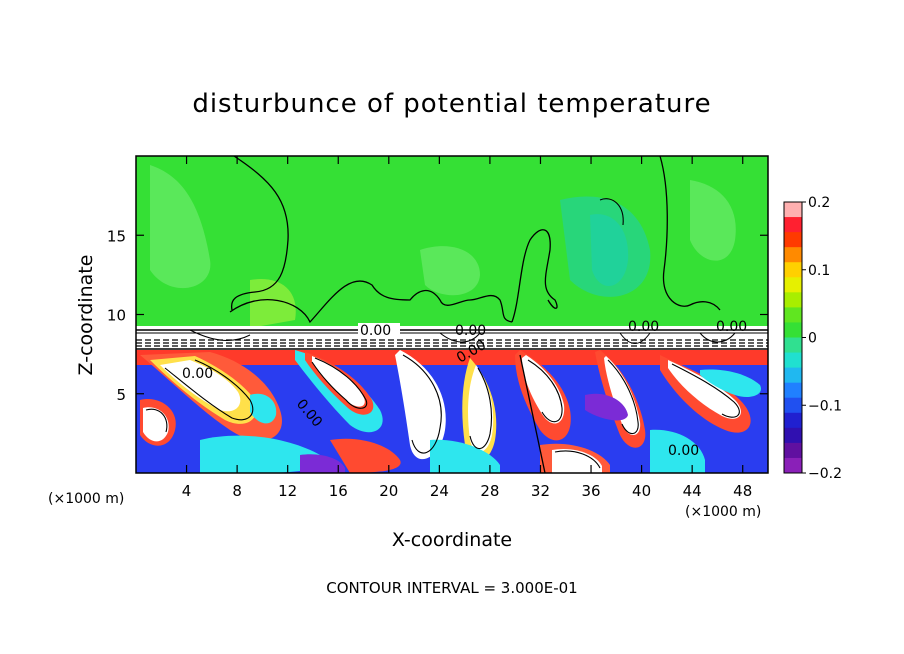 This screenshot has height=654, width=904. What do you see at coordinates (451, 104) in the screenshot?
I see `chart-title: disturbunce of potential temperature` at bounding box center [451, 104].